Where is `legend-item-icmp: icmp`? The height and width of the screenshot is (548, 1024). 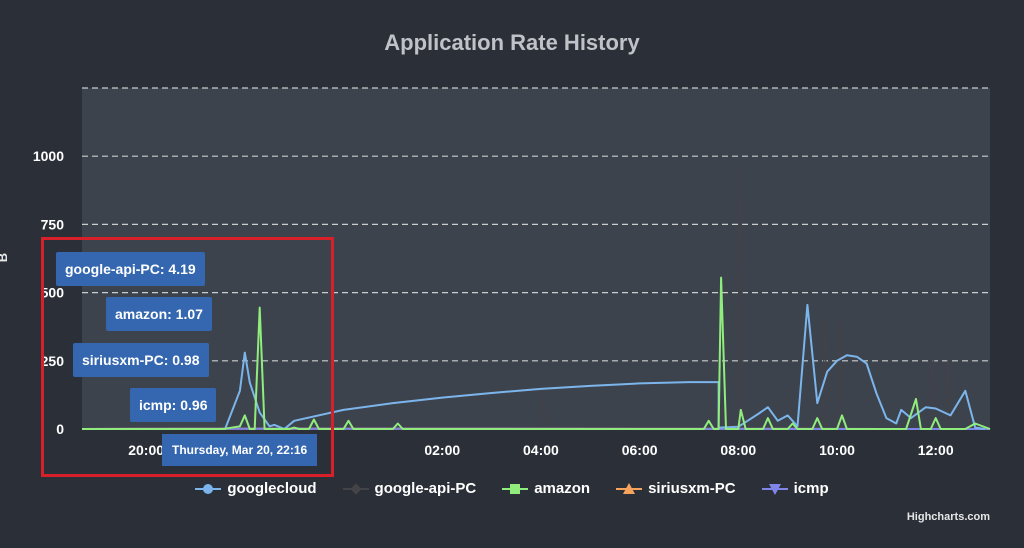
legend-item-icmp: icmp is located at coordinates (795, 488).